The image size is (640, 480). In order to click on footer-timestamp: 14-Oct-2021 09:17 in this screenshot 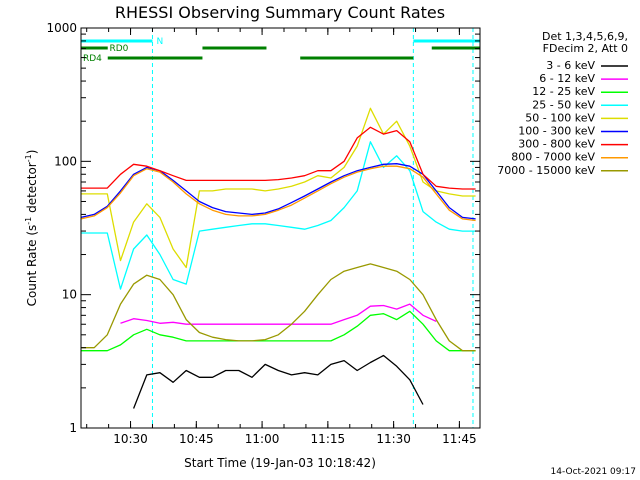, I will do `click(593, 472)`.